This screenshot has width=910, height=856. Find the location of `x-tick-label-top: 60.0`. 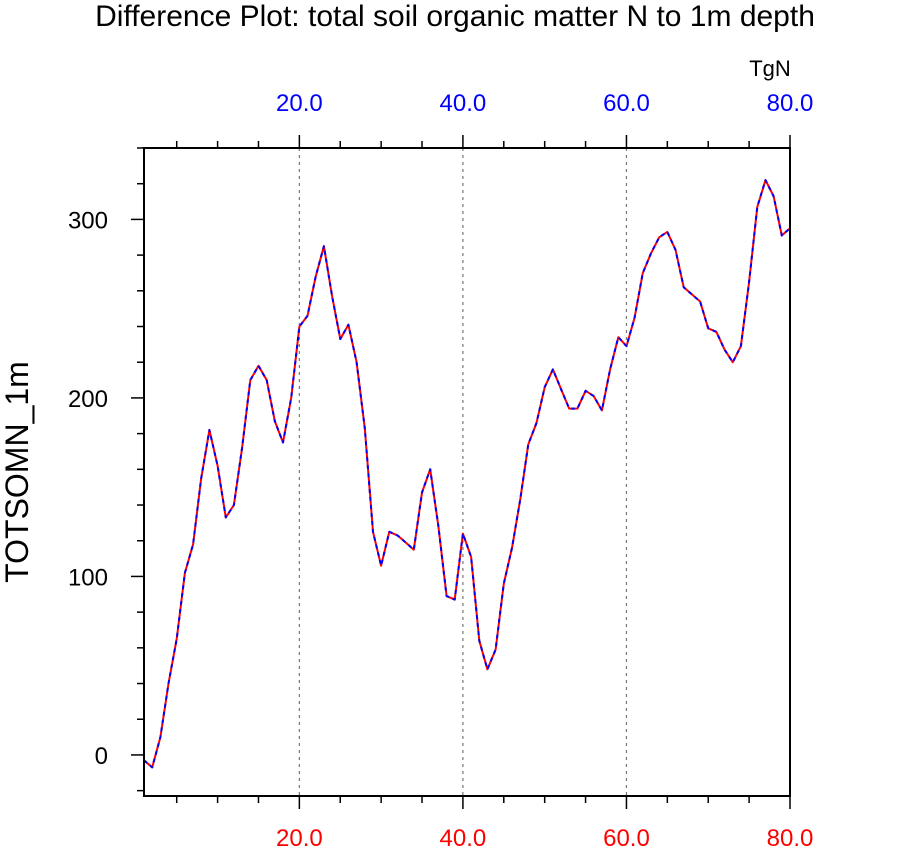

x-tick-label-top: 60.0 is located at coordinates (626, 103).